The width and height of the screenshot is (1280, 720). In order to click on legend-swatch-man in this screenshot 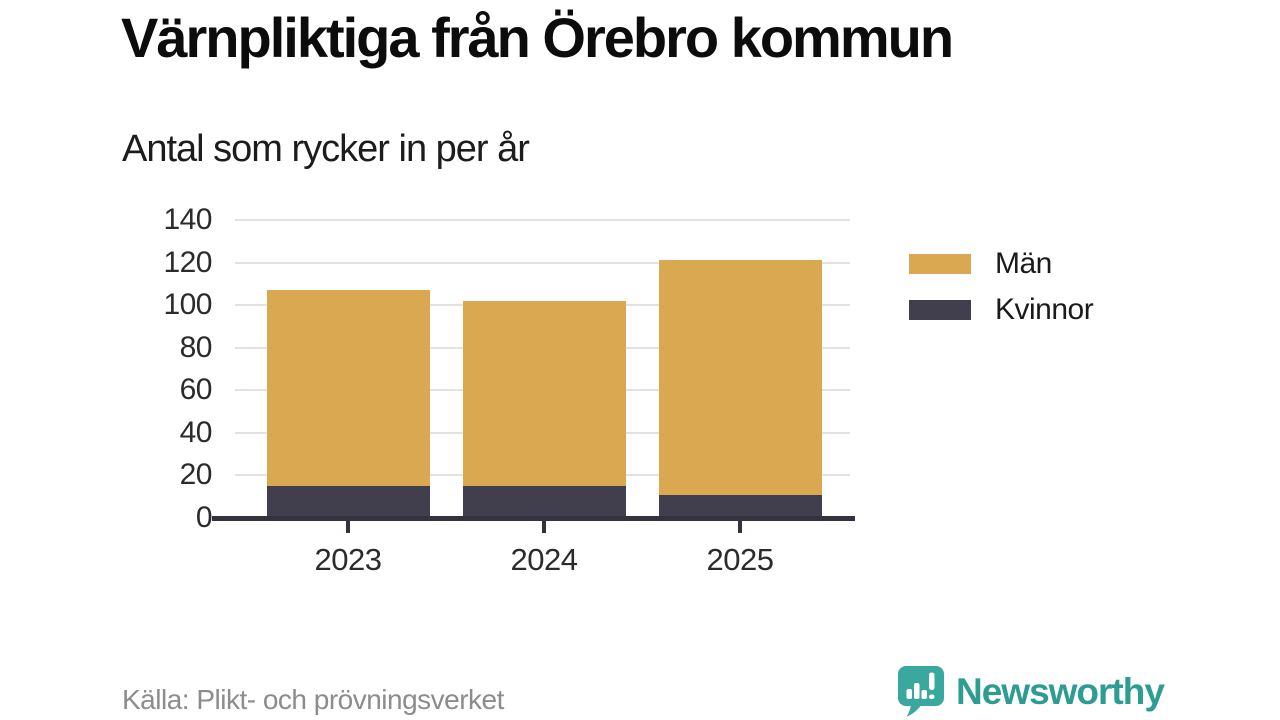, I will do `click(940, 264)`.